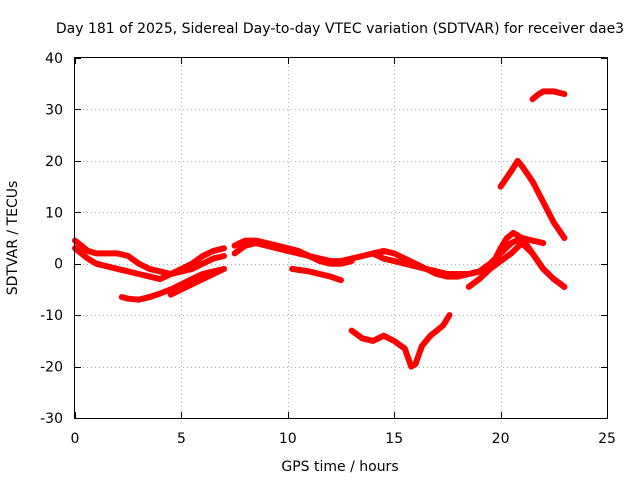 The width and height of the screenshot is (640, 480). What do you see at coordinates (13, 238) in the screenshot?
I see `y-axis-label: SDTVAR / TECUs` at bounding box center [13, 238].